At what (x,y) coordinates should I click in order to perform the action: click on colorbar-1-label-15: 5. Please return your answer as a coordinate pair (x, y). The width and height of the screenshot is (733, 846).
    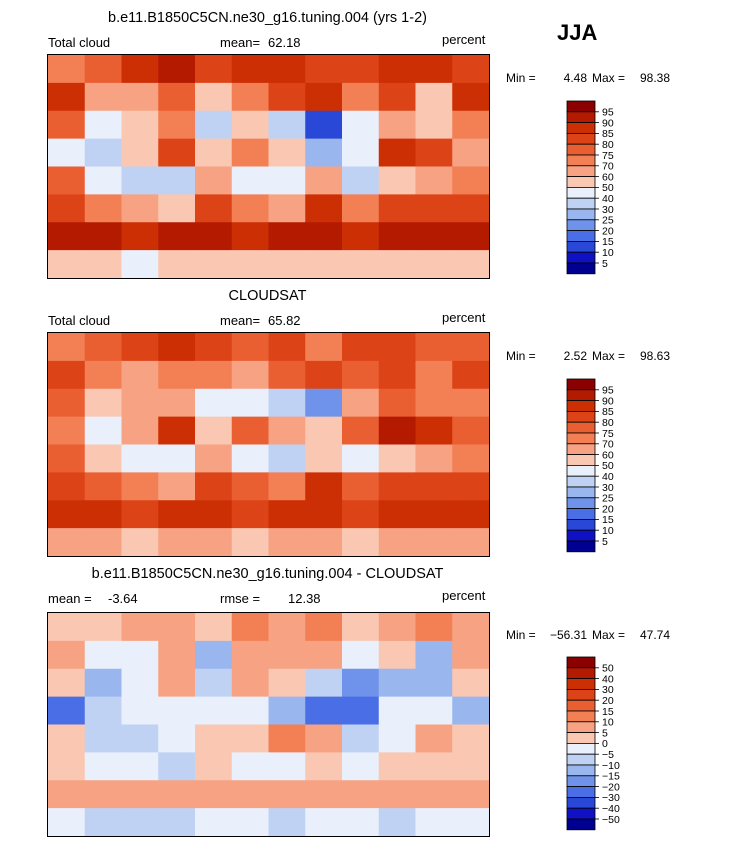
    Looking at the image, I should click on (605, 264).